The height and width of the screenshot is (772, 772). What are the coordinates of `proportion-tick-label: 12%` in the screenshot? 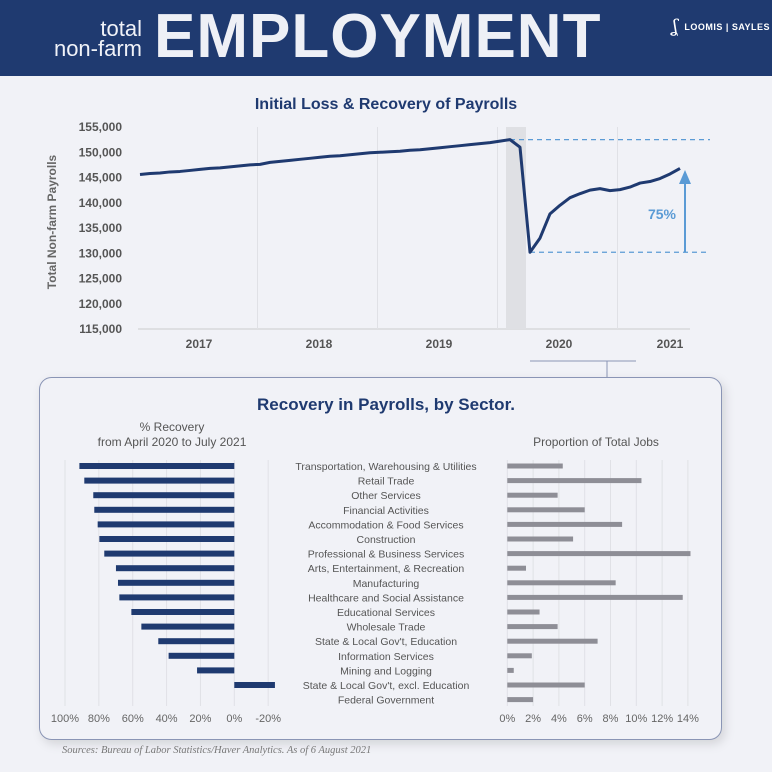 It's located at (662, 719).